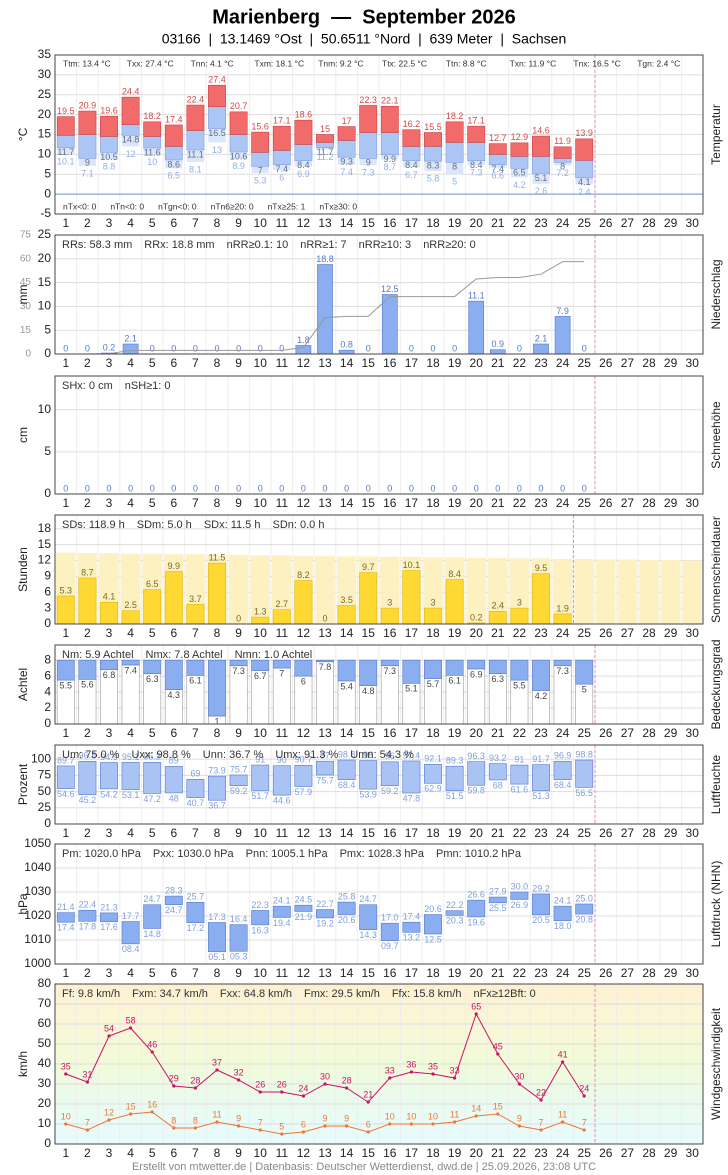  What do you see at coordinates (455, 116) in the screenshot?
I see `data-label: 18.2` at bounding box center [455, 116].